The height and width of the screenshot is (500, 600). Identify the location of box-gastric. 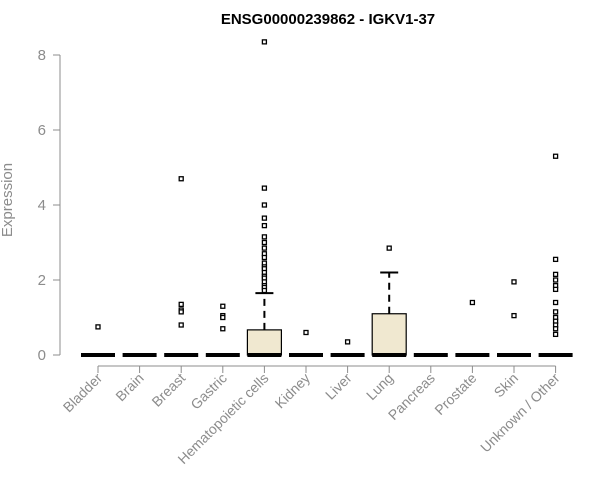
(222, 330).